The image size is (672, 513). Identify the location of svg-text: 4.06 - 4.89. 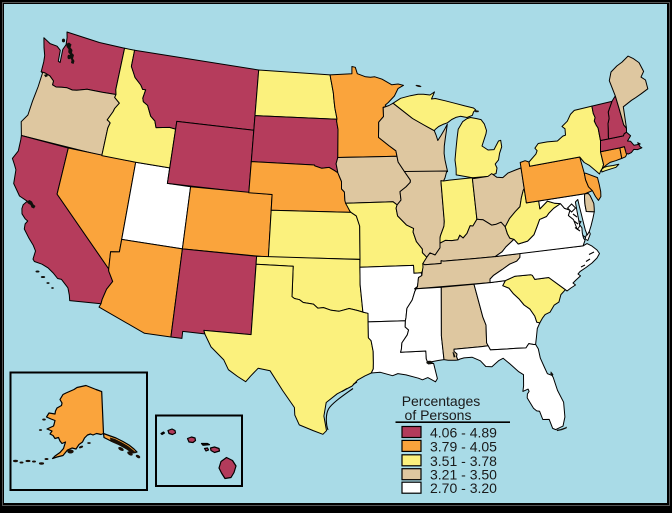
(463, 433).